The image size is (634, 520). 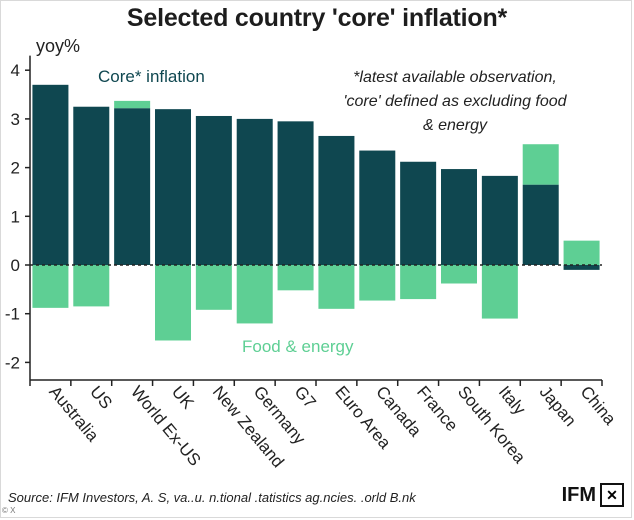 I want to click on x-tick-label: UK, so click(x=183, y=397).